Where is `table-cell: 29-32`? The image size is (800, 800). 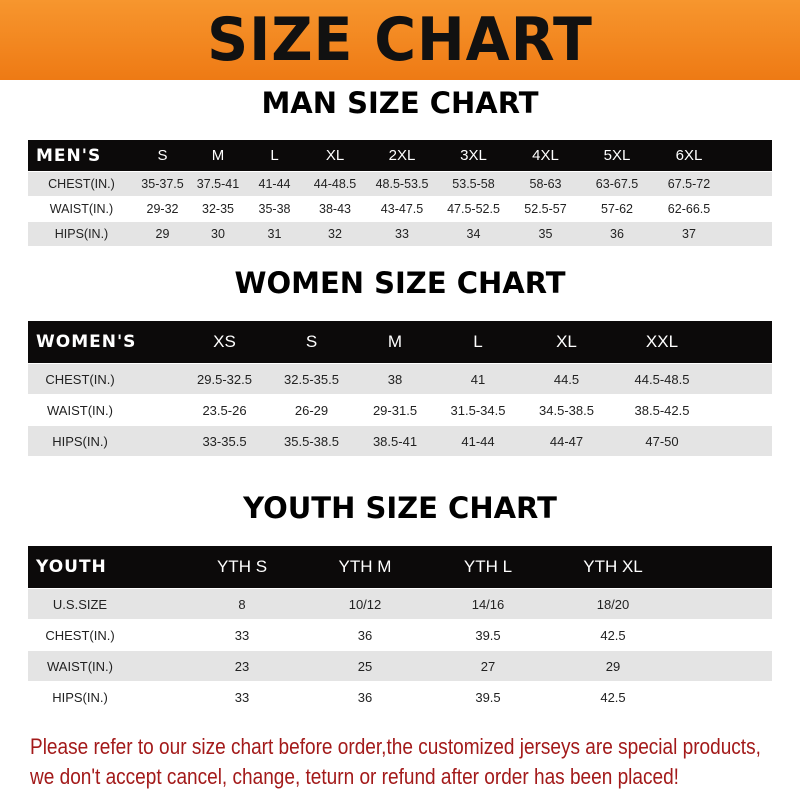 table-cell: 29-32 is located at coordinates (162, 209).